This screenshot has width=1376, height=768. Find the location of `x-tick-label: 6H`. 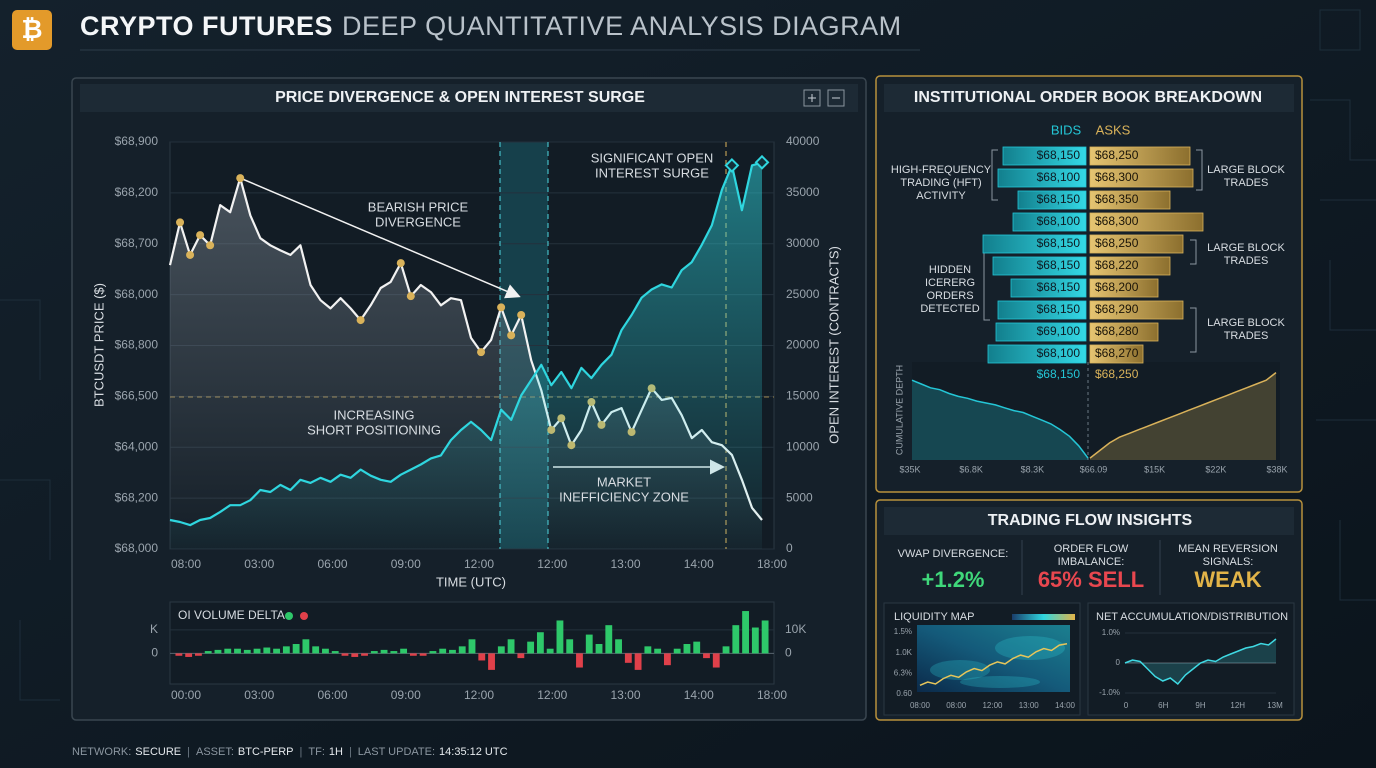

x-tick-label: 6H is located at coordinates (1163, 705).